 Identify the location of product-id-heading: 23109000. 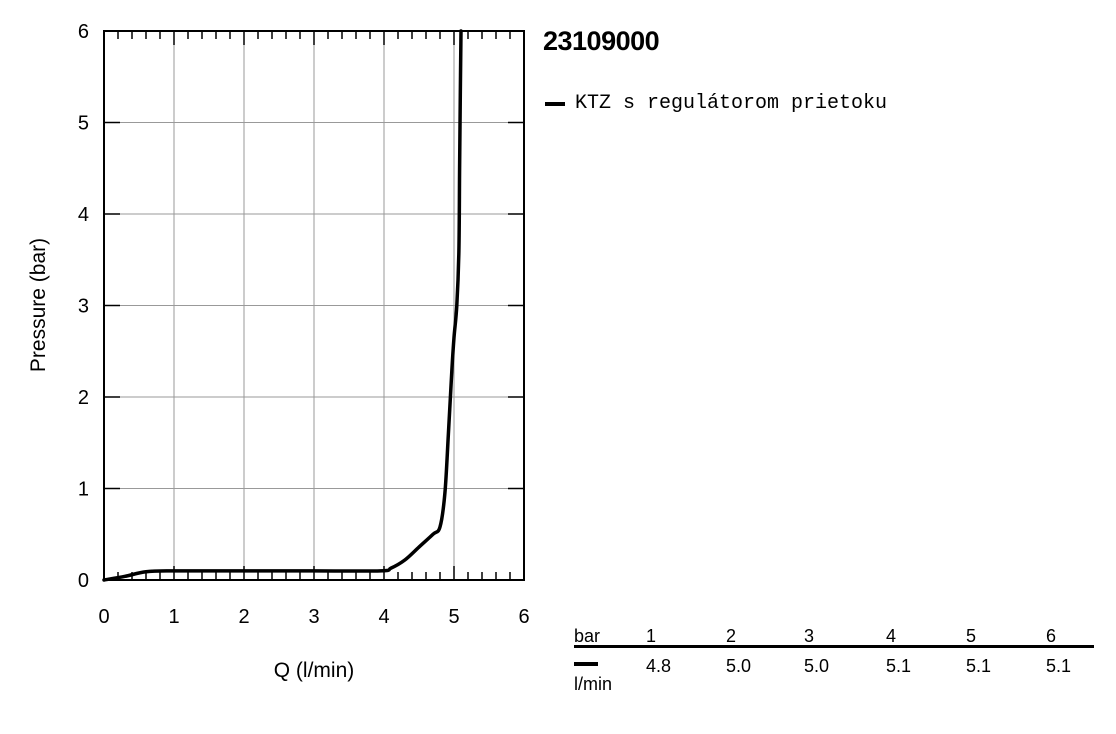
(601, 41).